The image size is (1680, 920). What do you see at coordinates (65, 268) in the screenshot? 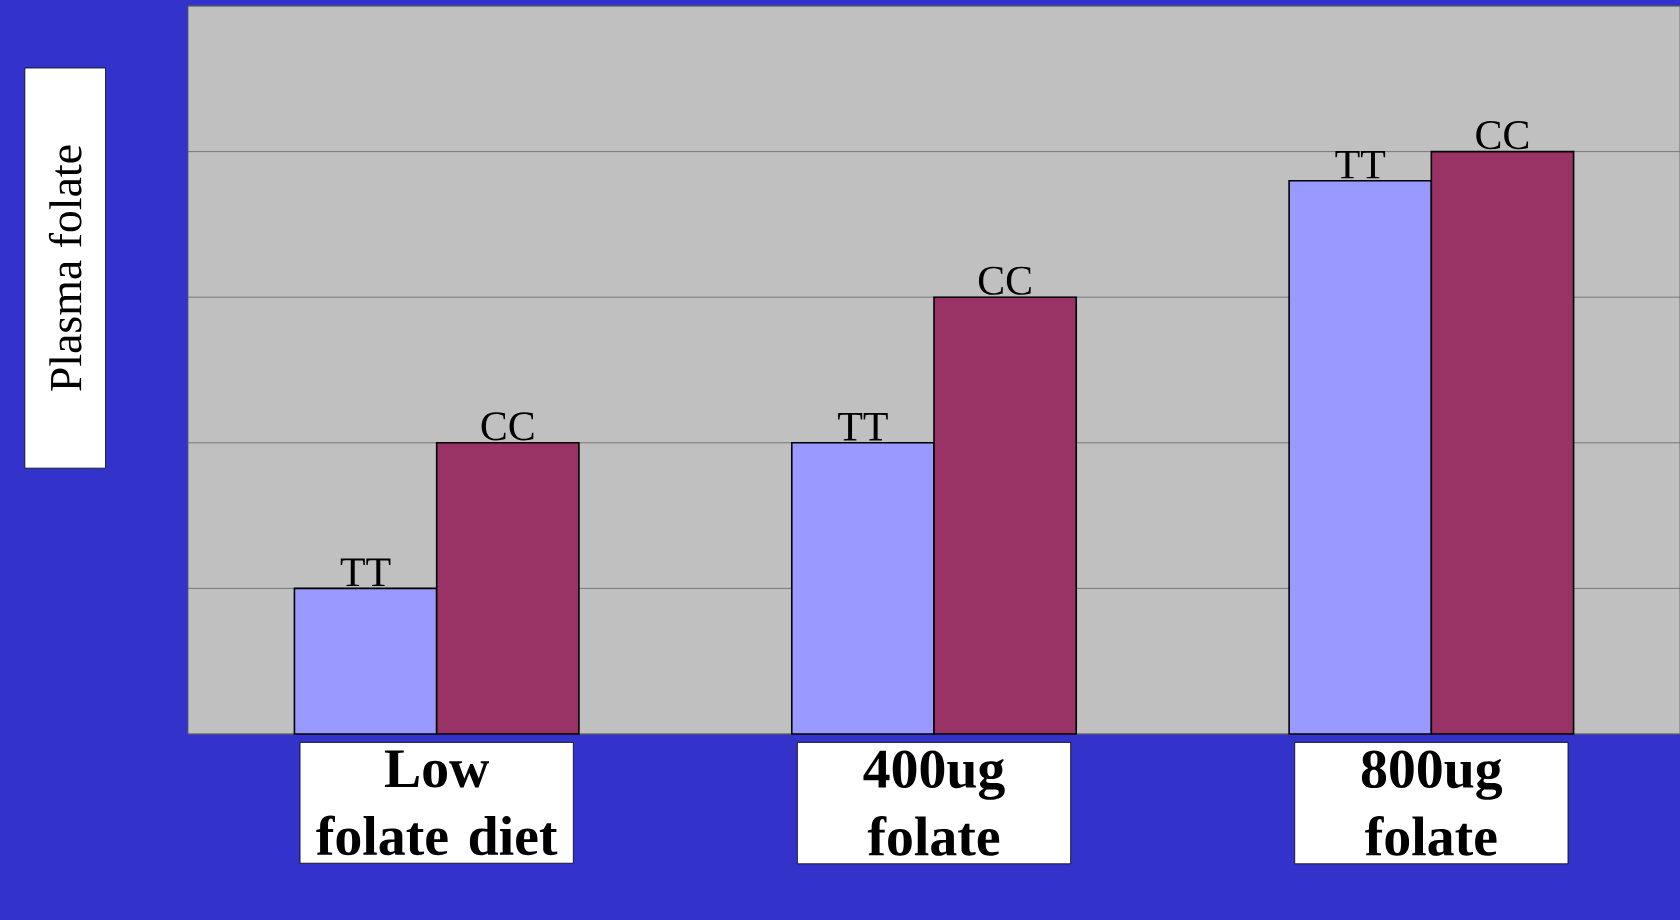
I see `y-axis-title: Plasma folate` at bounding box center [65, 268].